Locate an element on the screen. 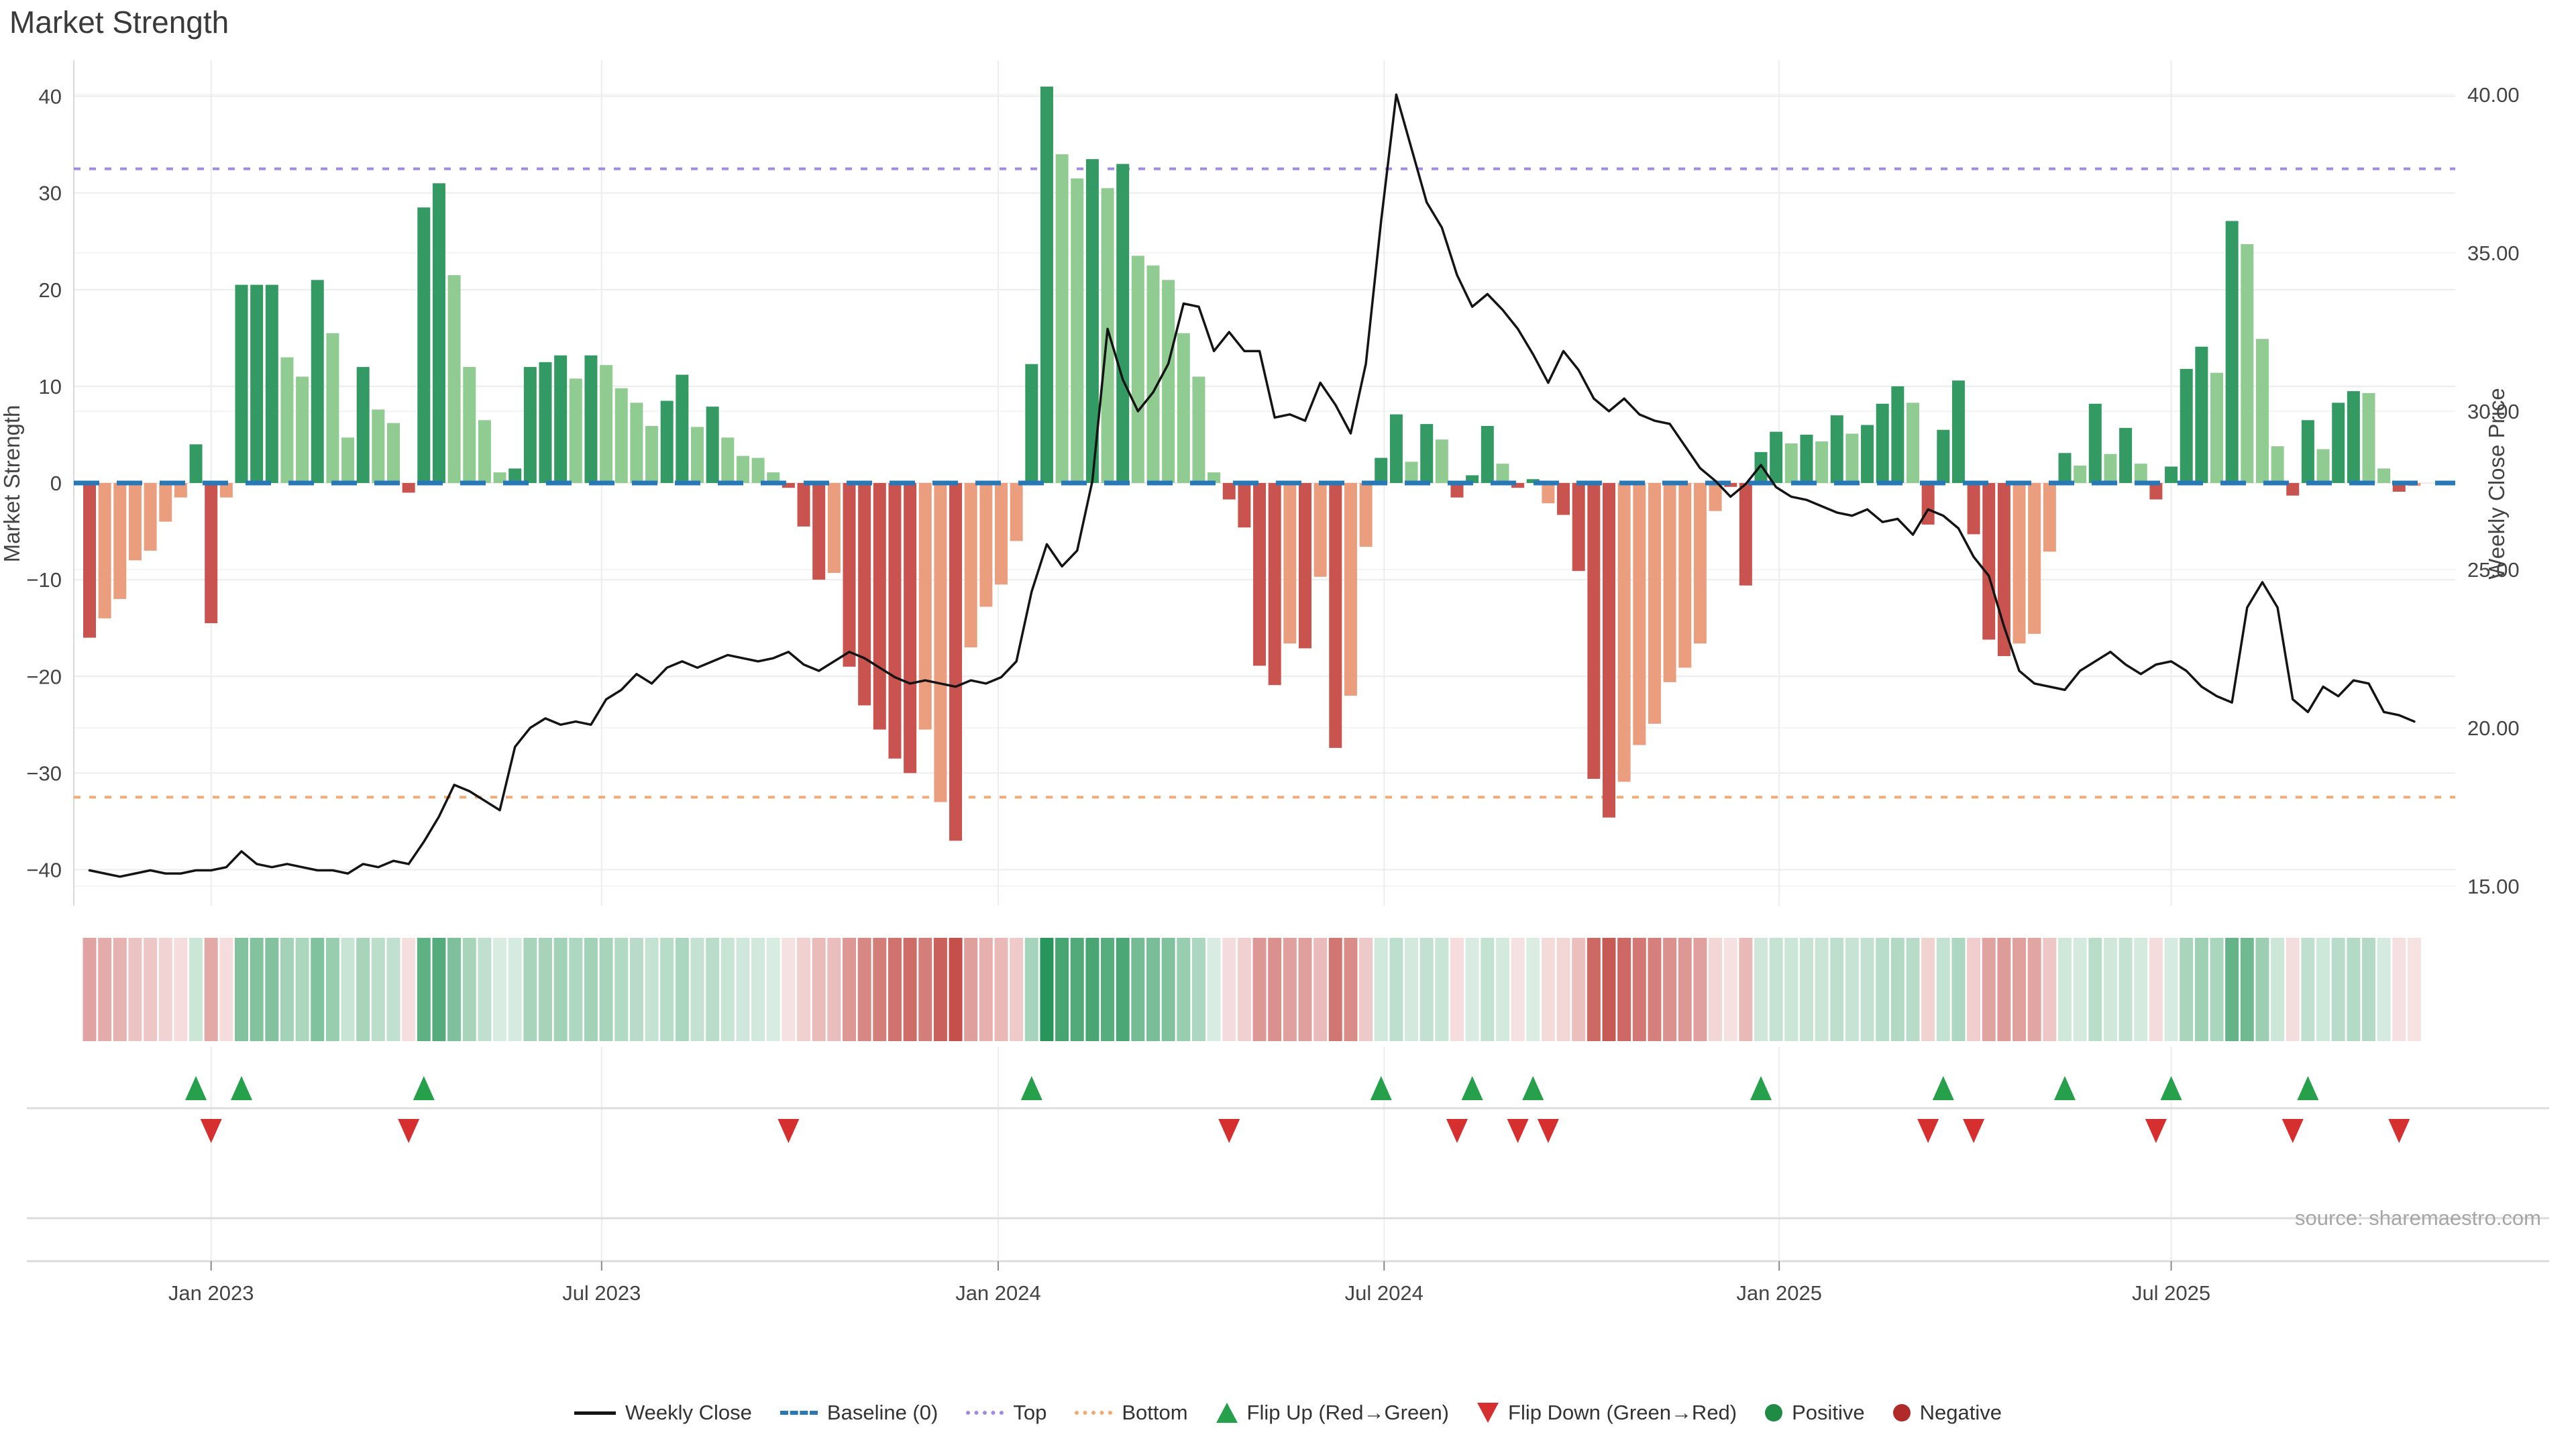 This screenshot has height=1449, width=2576. triangle-down-icon is located at coordinates (1488, 1413).